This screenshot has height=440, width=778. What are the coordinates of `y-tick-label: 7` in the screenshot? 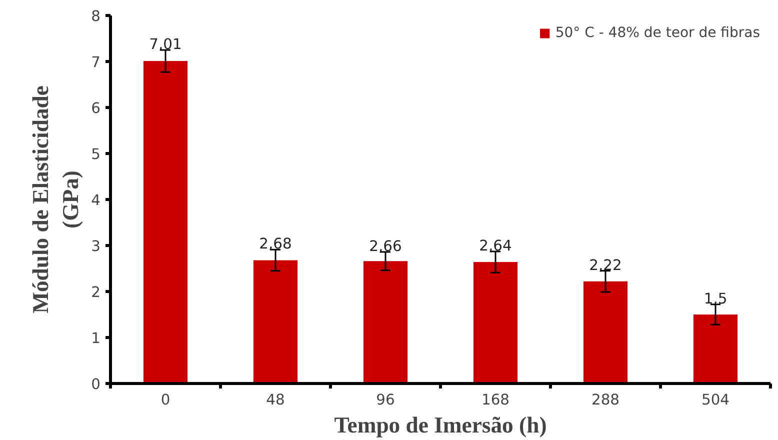 It's located at (96, 62).